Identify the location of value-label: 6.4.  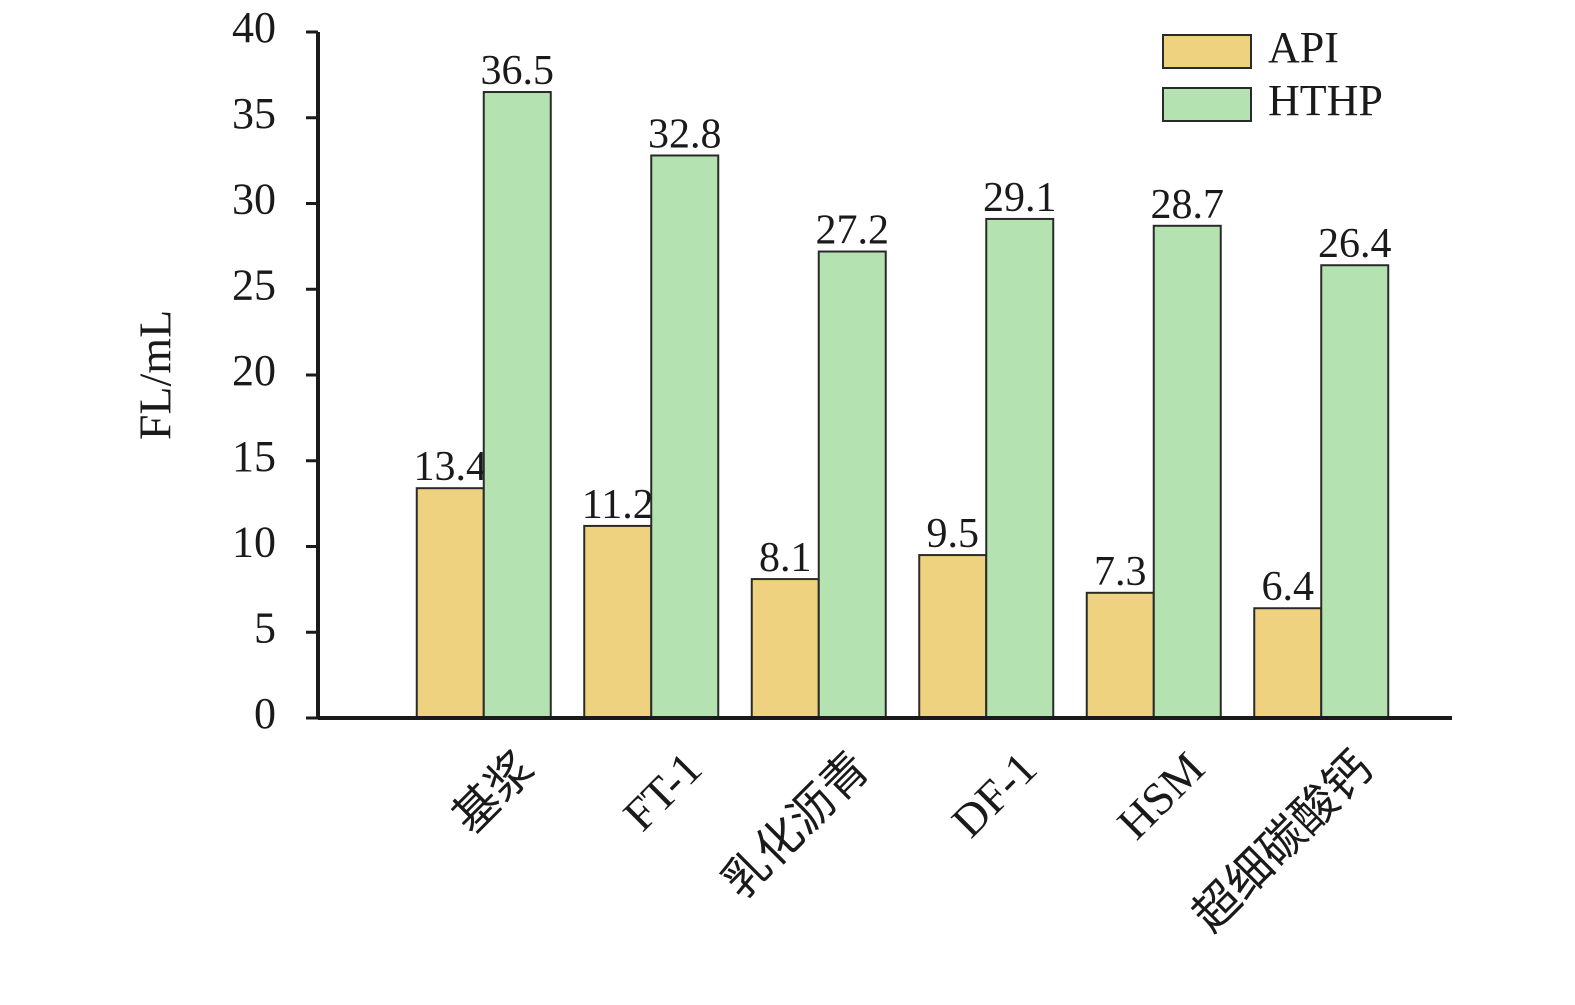
(1288, 587).